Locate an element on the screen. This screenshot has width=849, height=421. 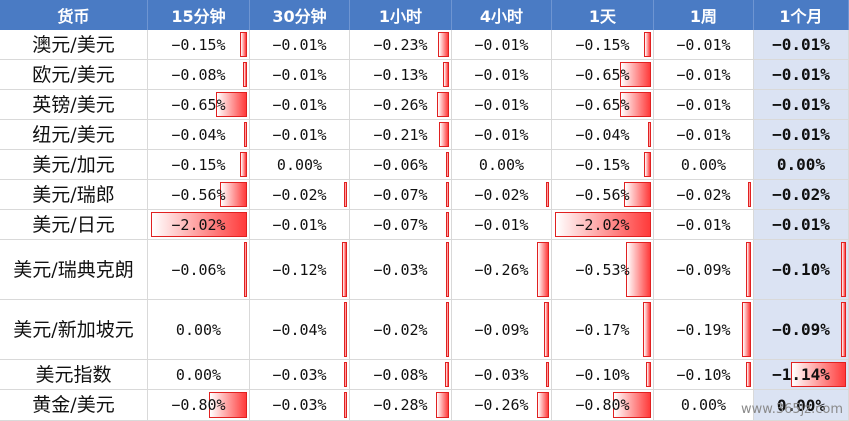
watermark-text: www.365jz.com is located at coordinates (792, 409).